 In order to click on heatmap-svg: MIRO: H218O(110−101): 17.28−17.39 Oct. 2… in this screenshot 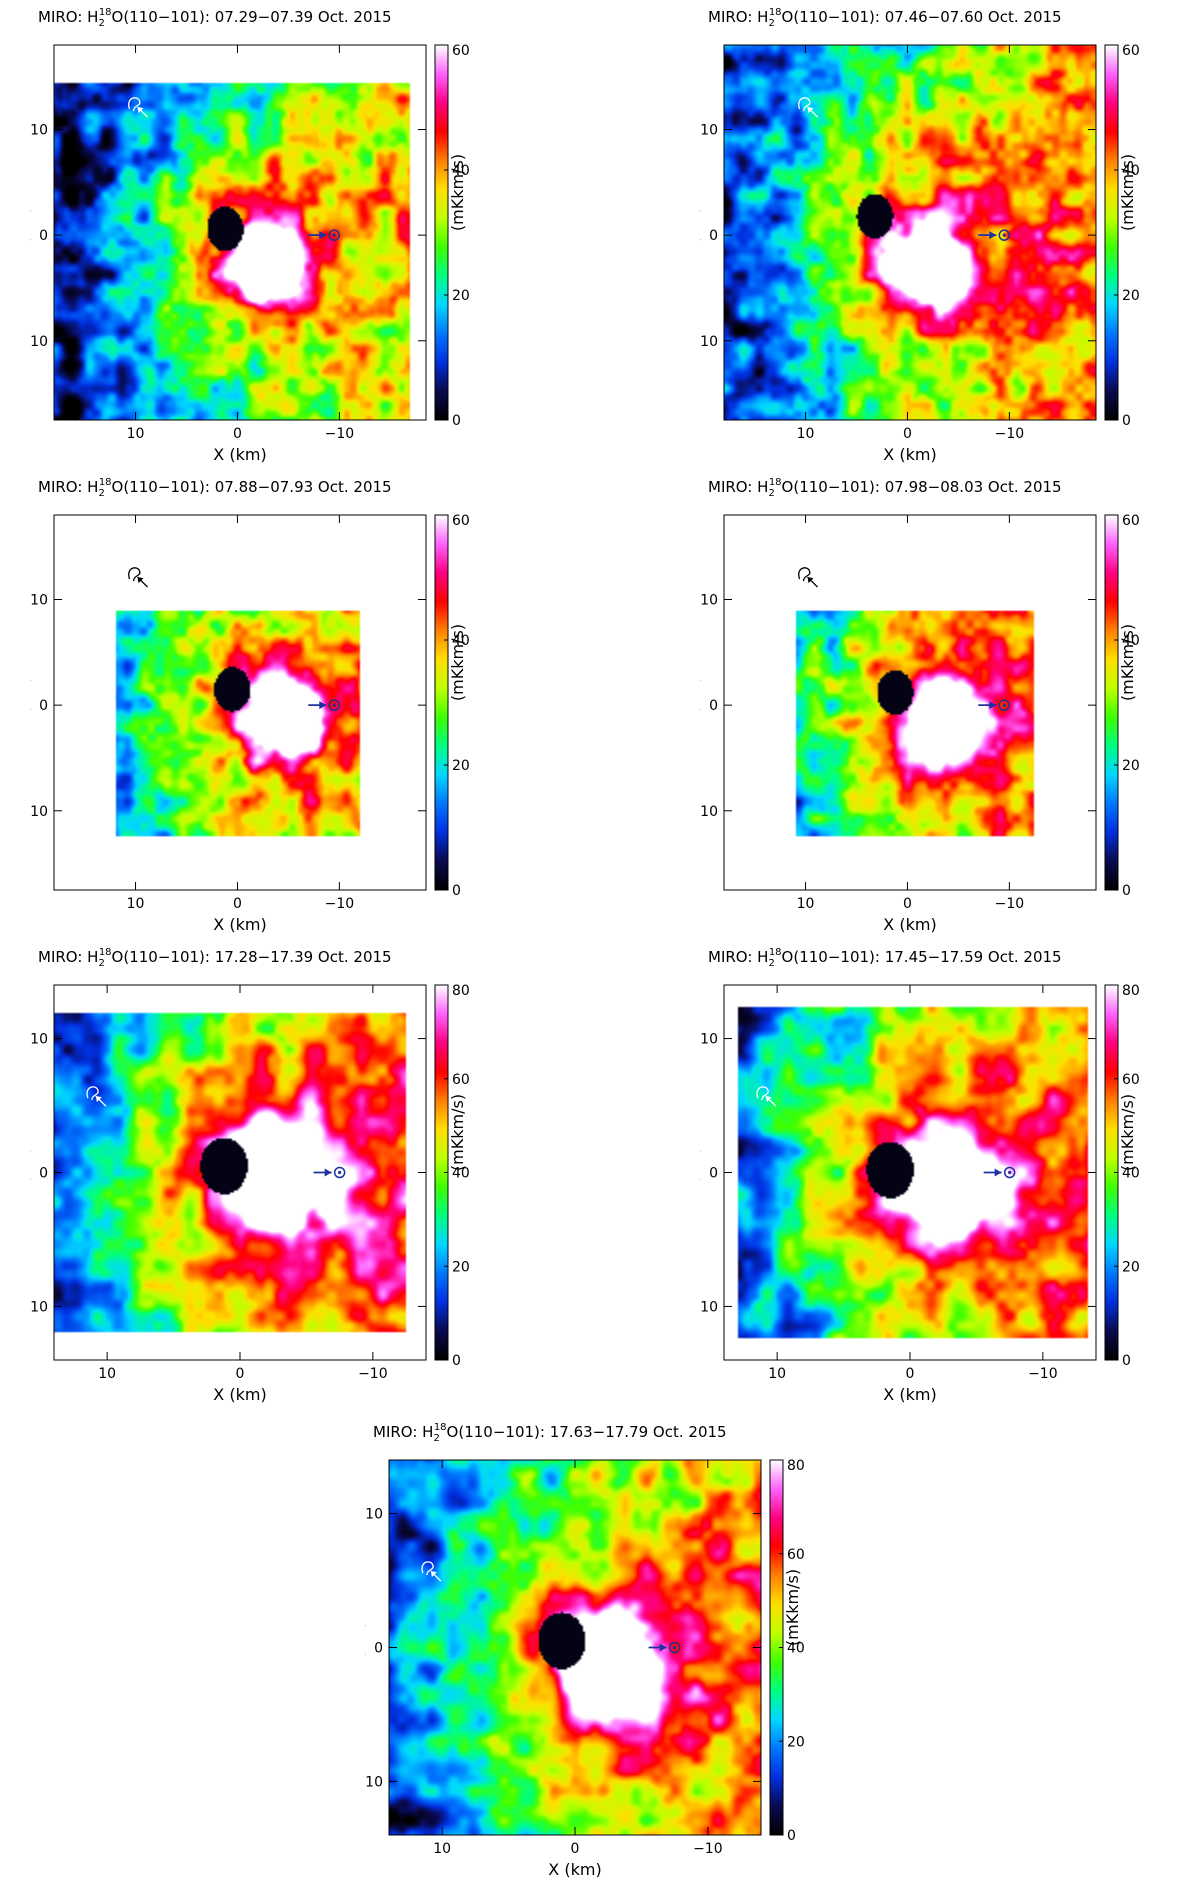, I will do `click(250, 1175)`.